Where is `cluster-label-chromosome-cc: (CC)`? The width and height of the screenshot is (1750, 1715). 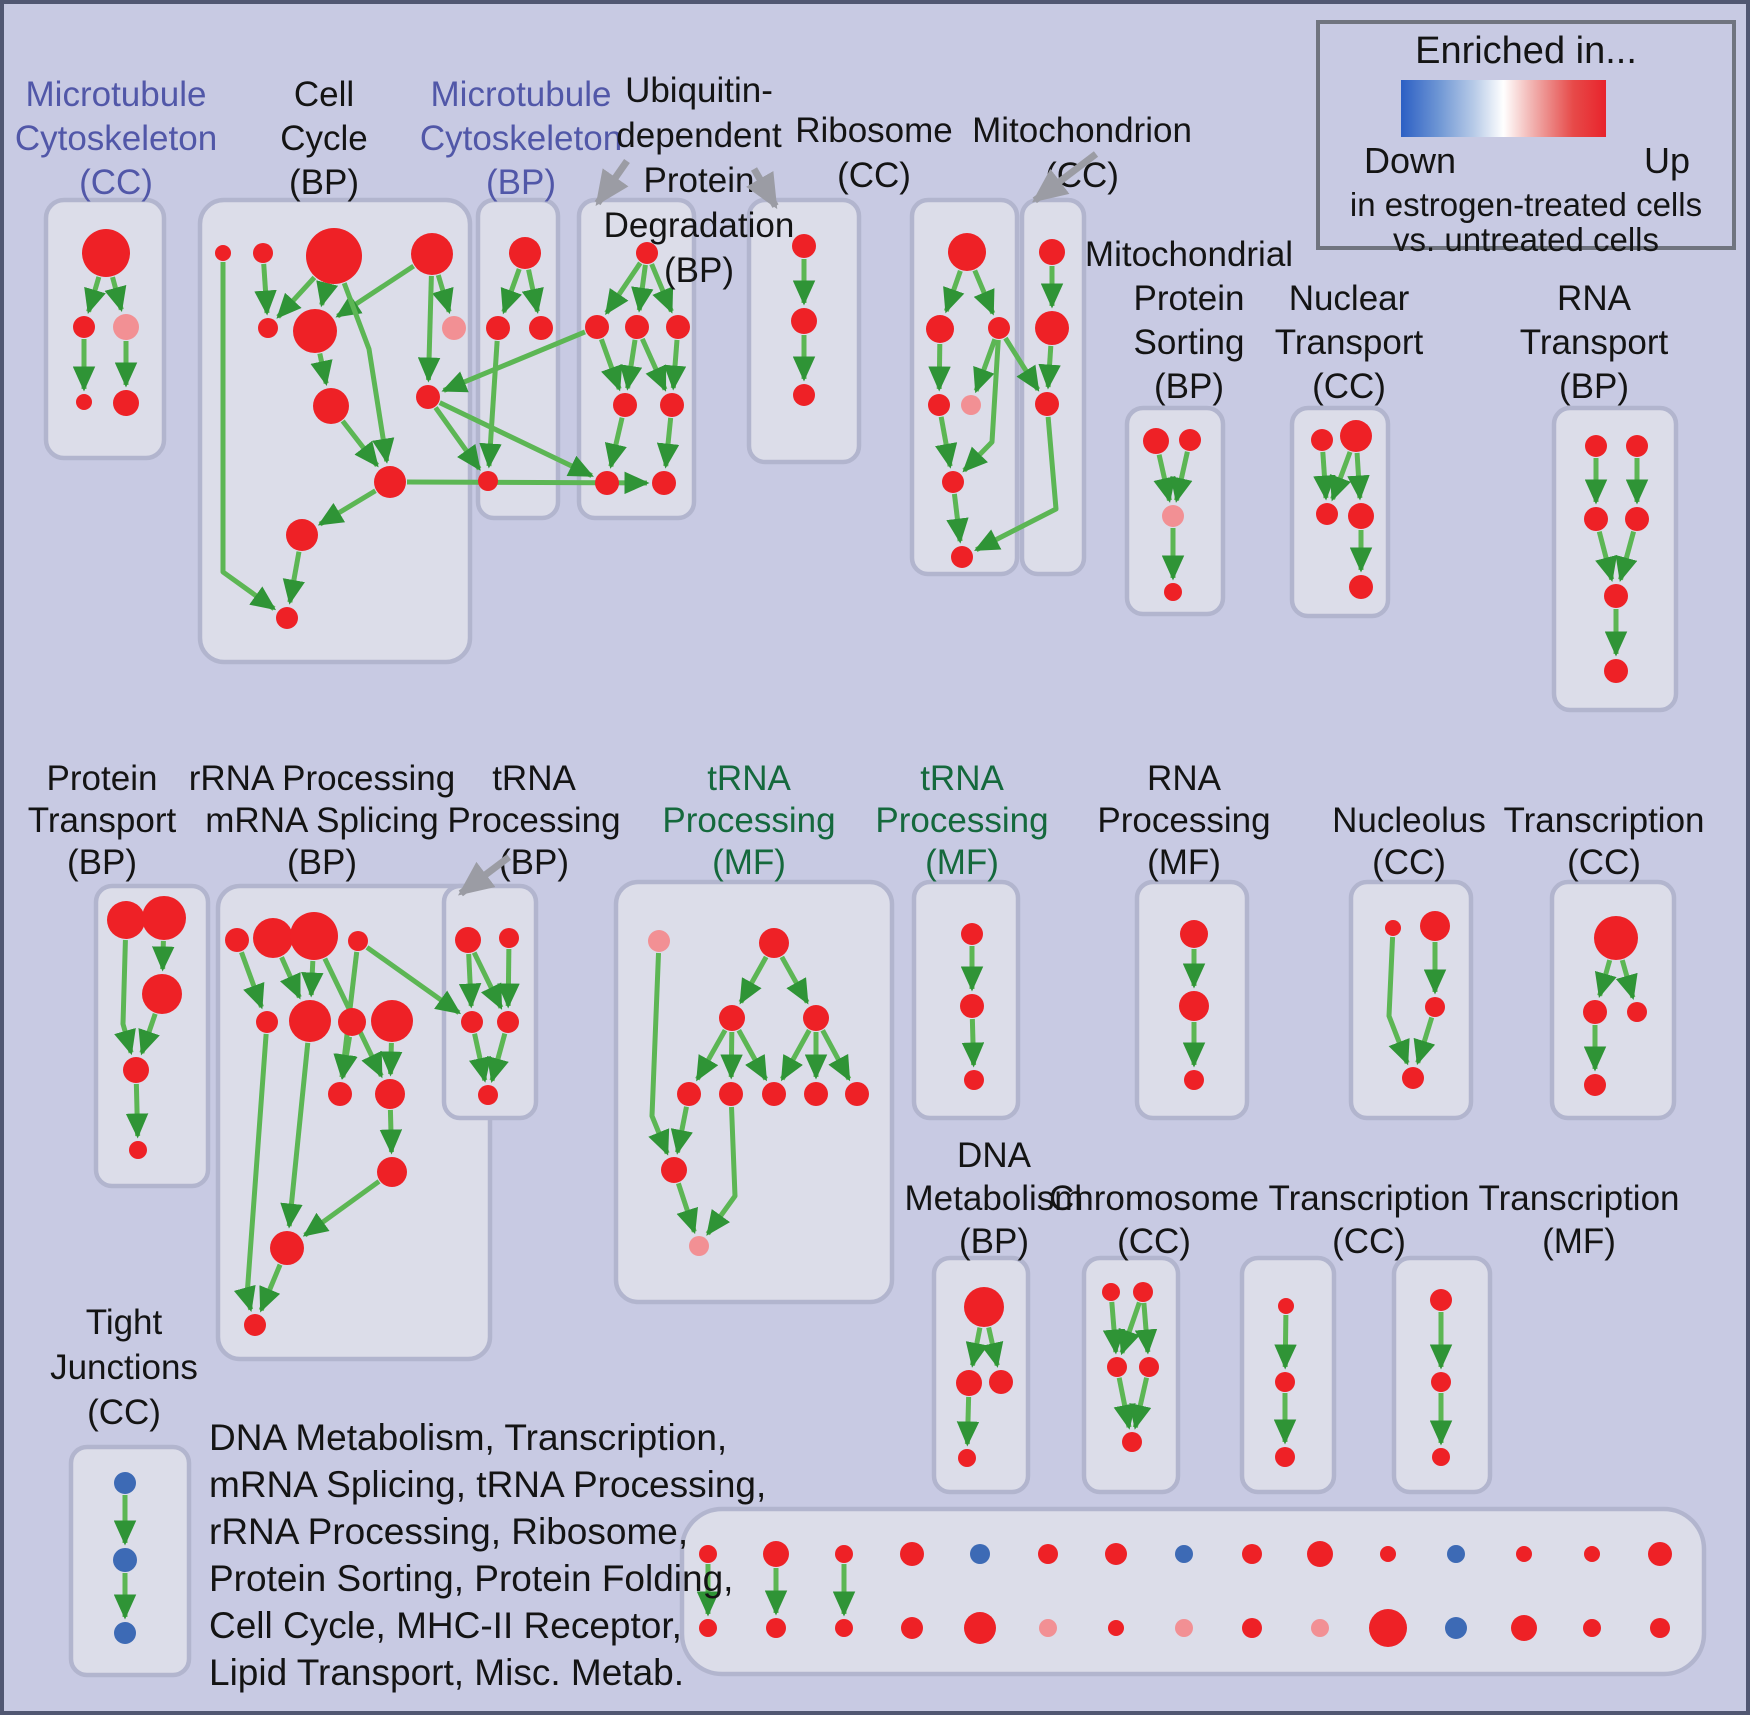 cluster-label-chromosome-cc: (CC) is located at coordinates (1154, 1241).